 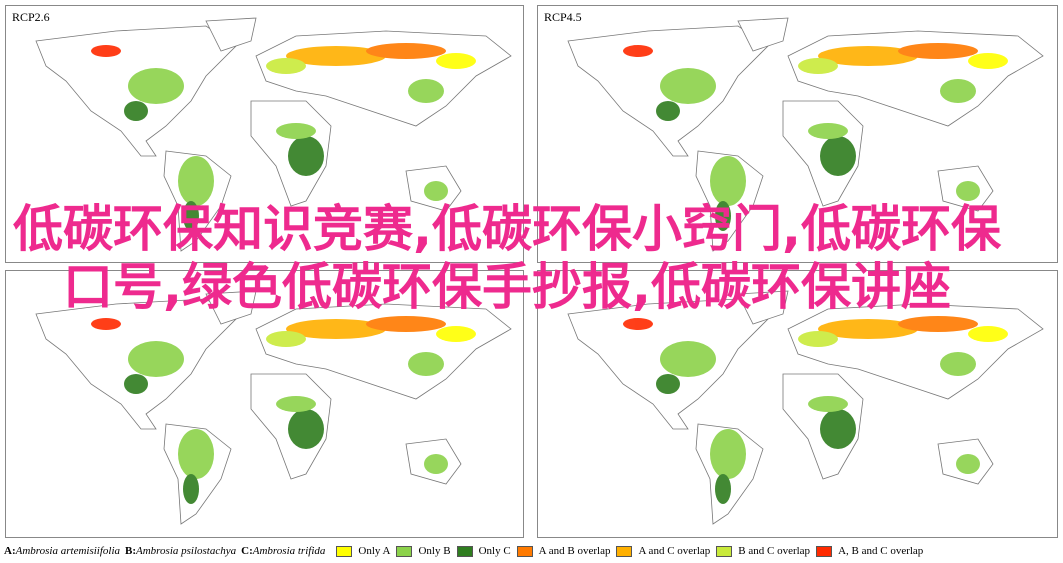 I want to click on legend-label: A and B overlap, so click(x=574, y=551).